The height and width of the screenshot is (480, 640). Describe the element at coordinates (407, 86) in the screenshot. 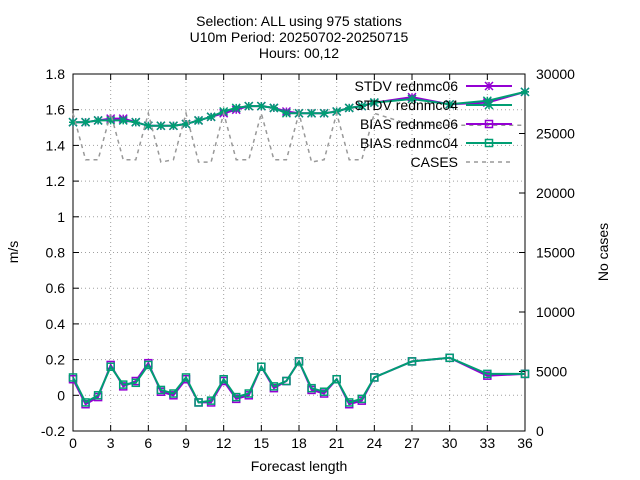

I see `legend-label: STDV rednmc06` at that location.